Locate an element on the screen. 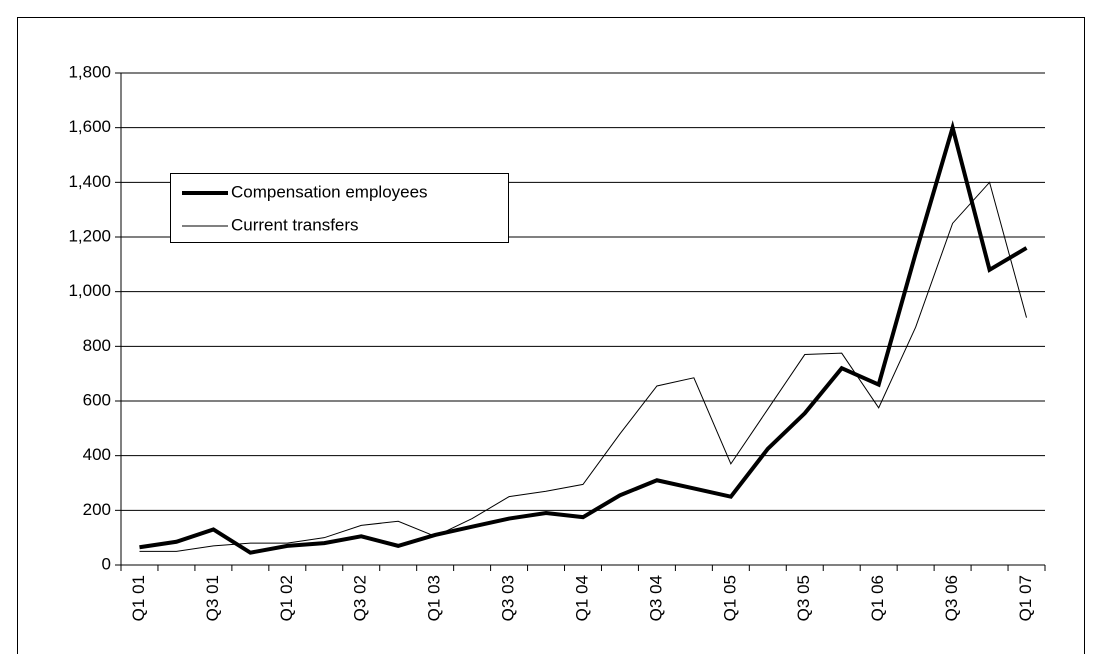 The height and width of the screenshot is (654, 1102). x-tick-label: Q1 03 is located at coordinates (434, 598).